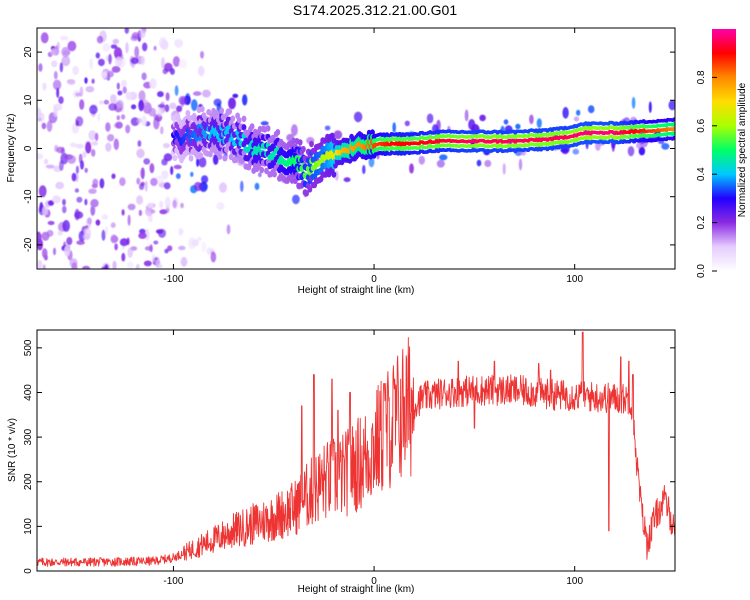 This screenshot has width=750, height=600. What do you see at coordinates (28, 100) in the screenshot?
I see `spectrogram-ytick-label: 10` at bounding box center [28, 100].